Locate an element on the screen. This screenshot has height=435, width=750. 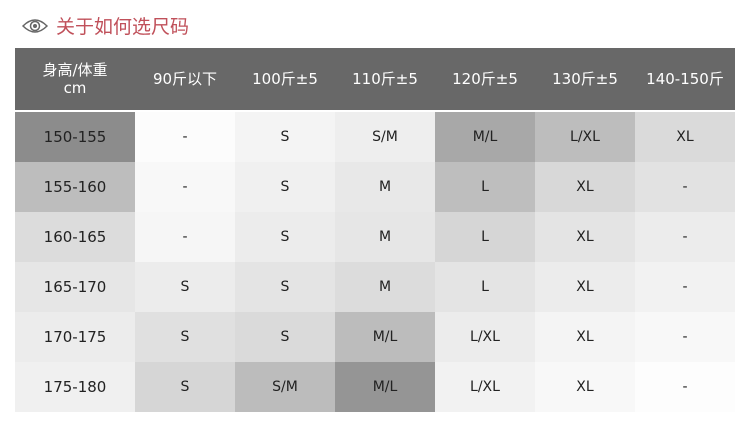
header-weight: 140-150斤 is located at coordinates (685, 80).